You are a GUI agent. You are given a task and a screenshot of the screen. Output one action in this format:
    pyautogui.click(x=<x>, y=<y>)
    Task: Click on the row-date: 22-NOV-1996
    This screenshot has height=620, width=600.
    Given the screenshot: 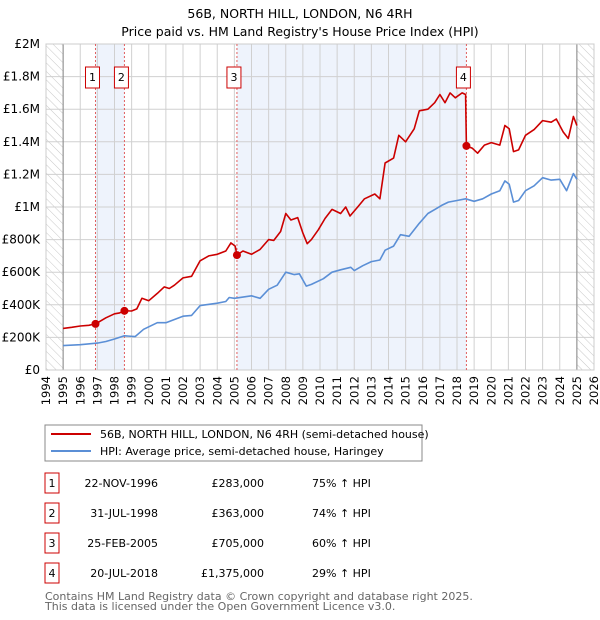 What is the action you would take?
    pyautogui.click(x=121, y=483)
    